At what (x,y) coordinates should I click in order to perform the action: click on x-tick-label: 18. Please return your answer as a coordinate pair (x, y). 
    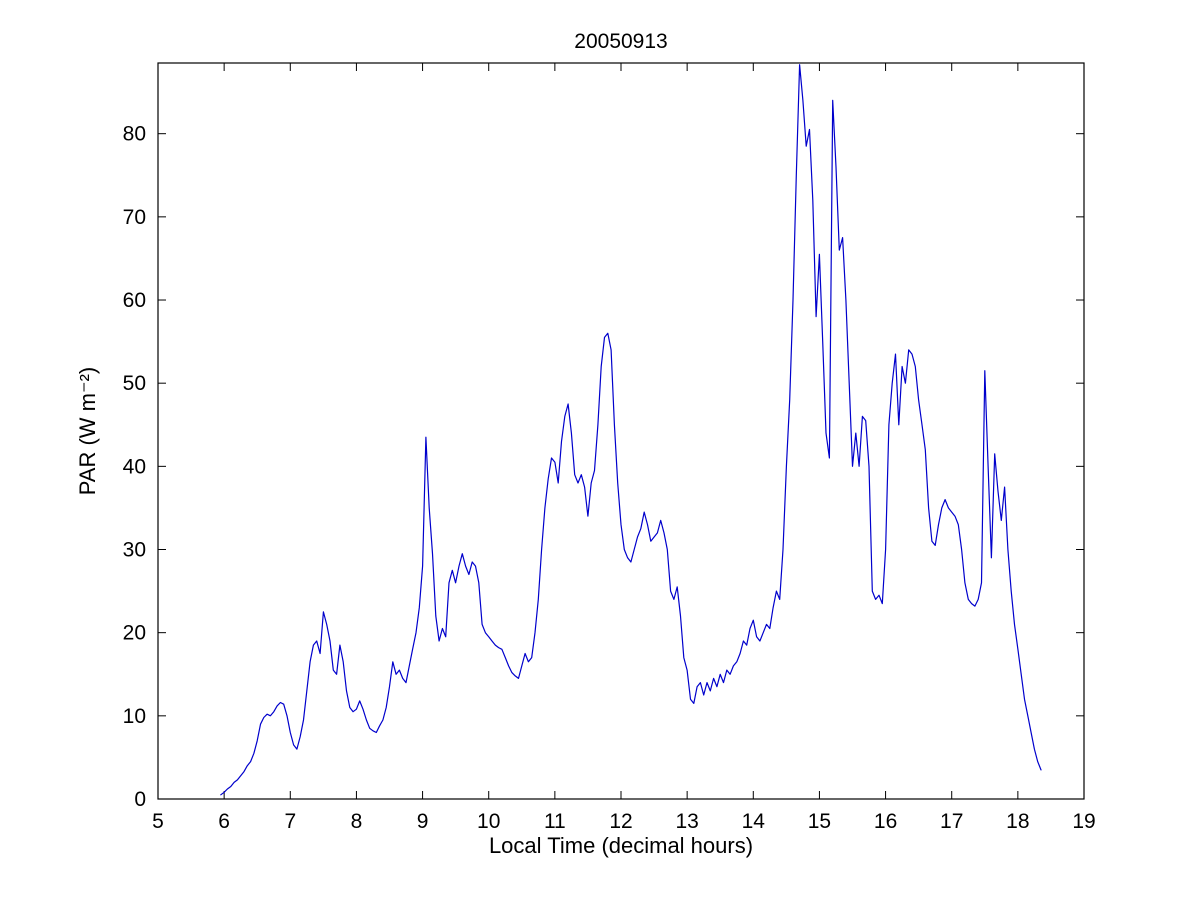
    Looking at the image, I should click on (1017, 821).